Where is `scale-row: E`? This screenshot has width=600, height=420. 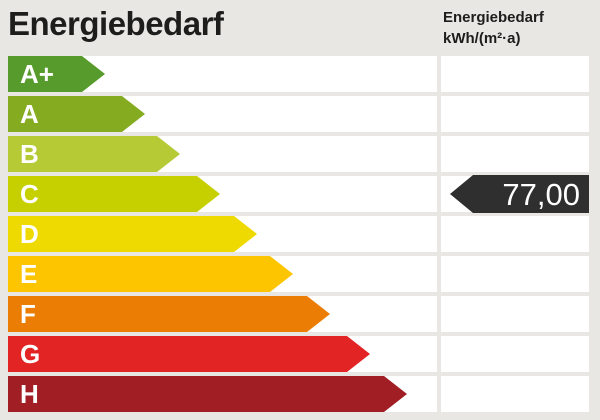
scale-row: E is located at coordinates (298, 274).